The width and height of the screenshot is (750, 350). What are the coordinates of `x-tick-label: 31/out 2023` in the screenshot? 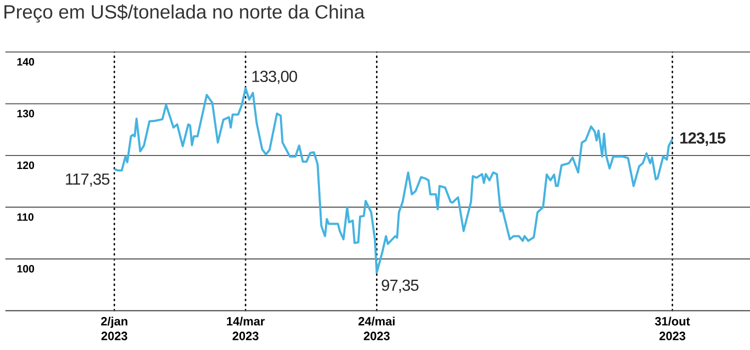 It's located at (672, 328).